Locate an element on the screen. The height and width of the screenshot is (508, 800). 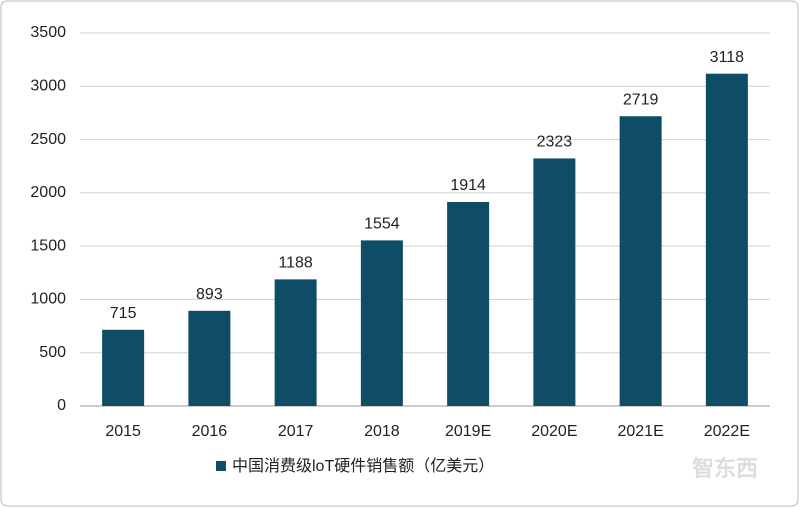
value-label: 1188 is located at coordinates (295, 263).